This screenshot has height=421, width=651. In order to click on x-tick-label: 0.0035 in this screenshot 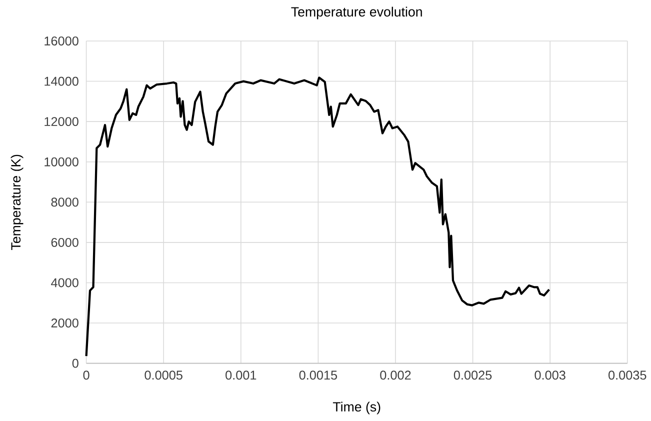, I will do `click(627, 375)`.